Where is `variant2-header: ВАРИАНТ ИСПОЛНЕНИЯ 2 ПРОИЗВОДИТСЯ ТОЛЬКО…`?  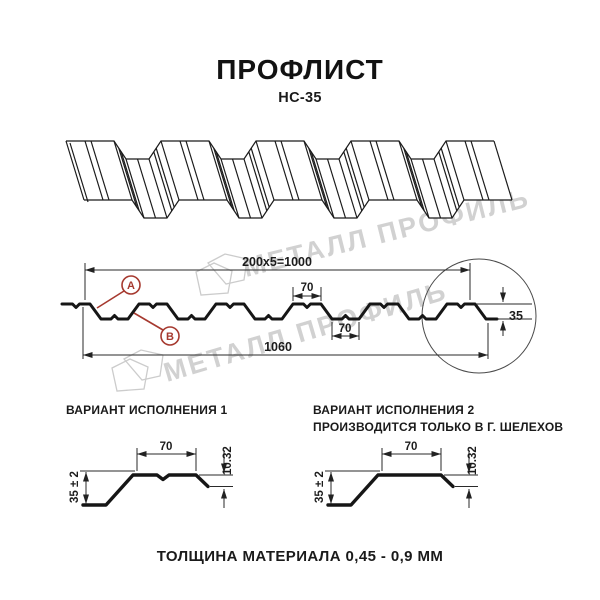
variant2-header: ВАРИАНТ ИСПОЛНЕНИЯ 2 ПРОИЗВОДИТСЯ ТОЛЬКО… is located at coordinates (438, 419).